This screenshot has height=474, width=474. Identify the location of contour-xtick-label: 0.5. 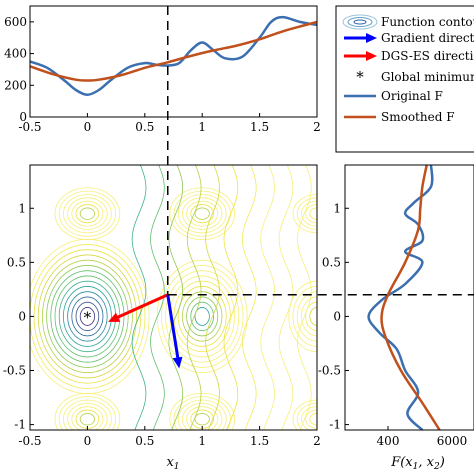
(144, 441).